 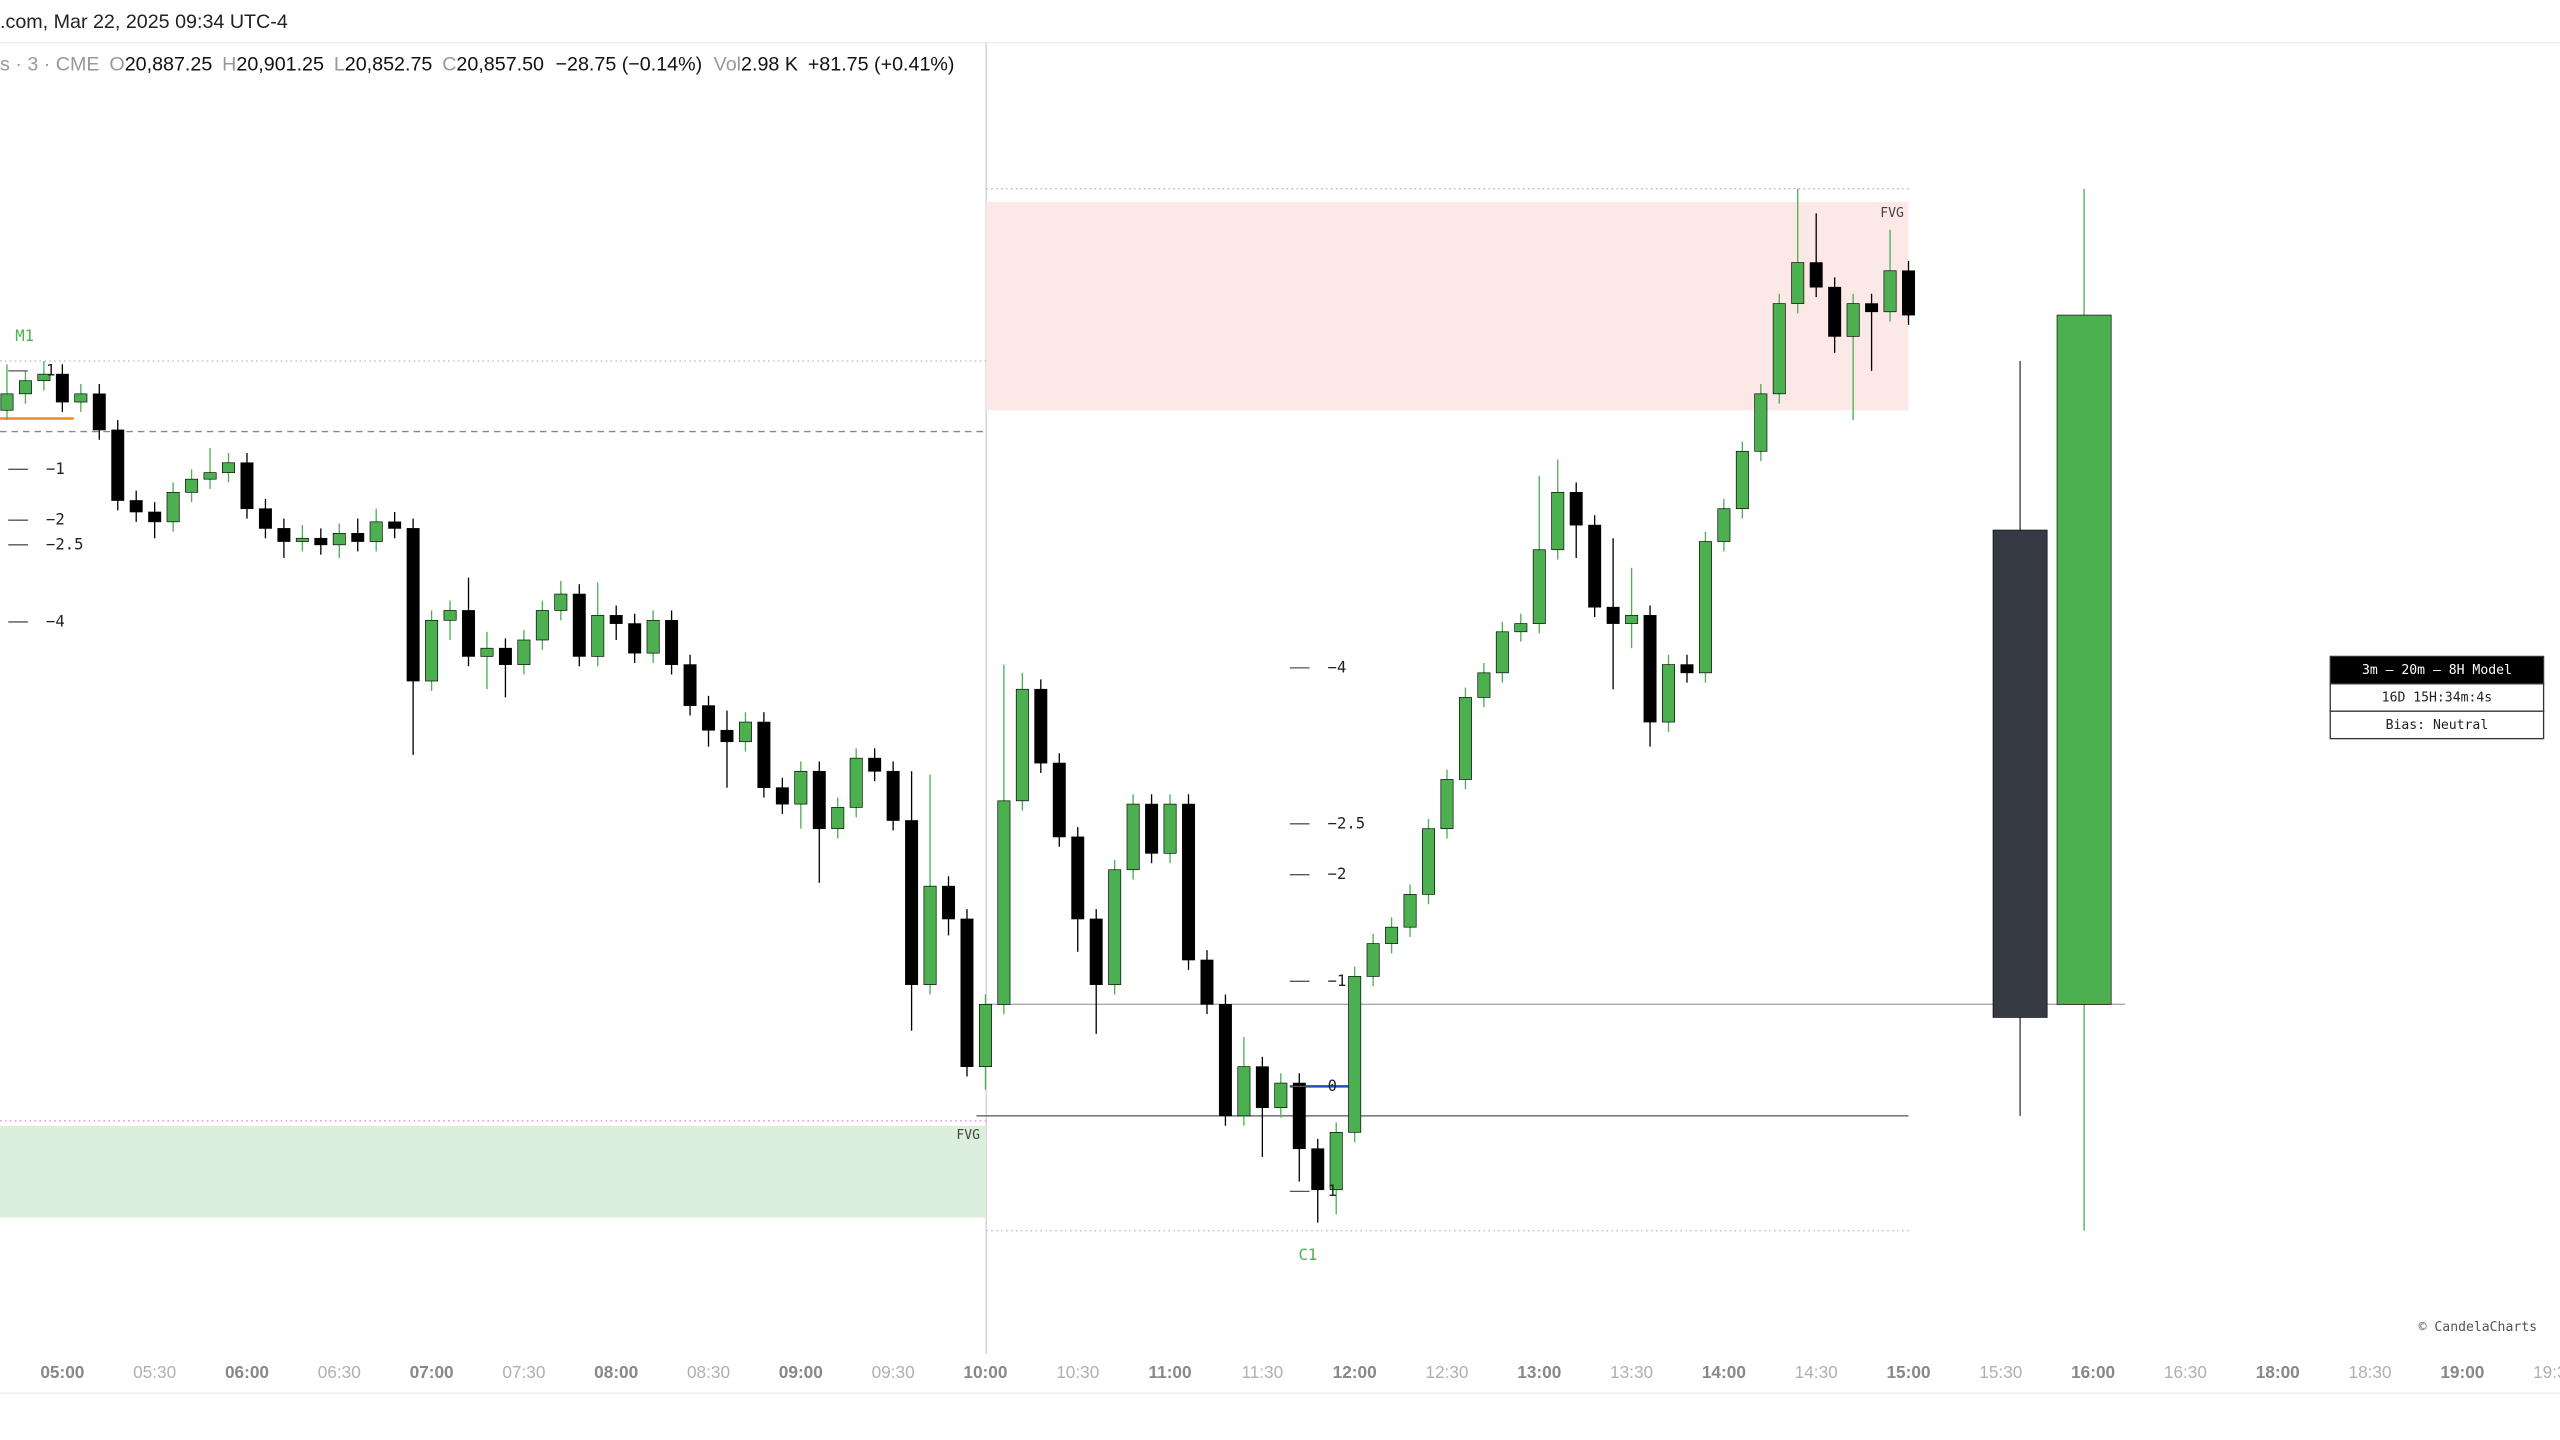 I want to click on x-tick-label: 13:00, so click(x=1539, y=1372).